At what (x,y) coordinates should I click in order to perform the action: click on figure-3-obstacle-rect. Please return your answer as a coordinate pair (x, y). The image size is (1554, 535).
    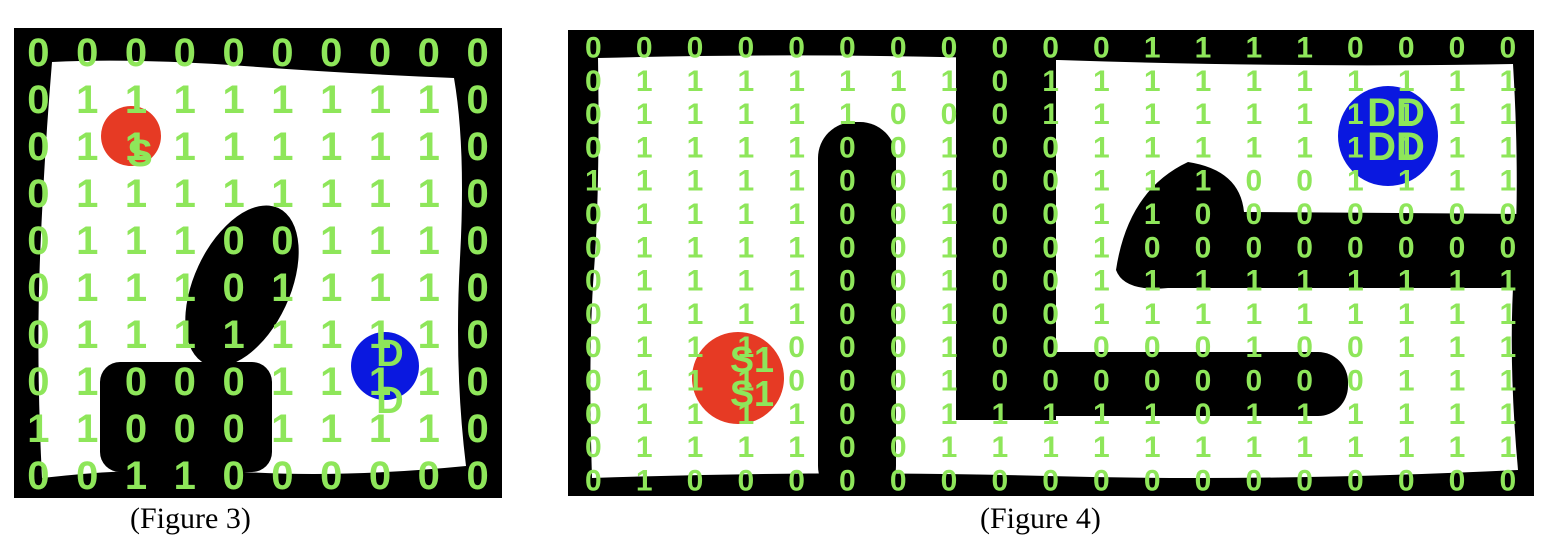
    Looking at the image, I should click on (186, 417).